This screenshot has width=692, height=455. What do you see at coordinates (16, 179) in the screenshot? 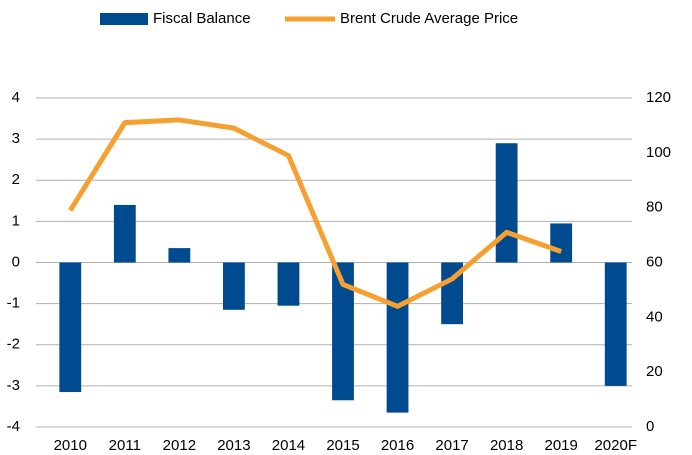
I see `y-tick-label: 2` at bounding box center [16, 179].